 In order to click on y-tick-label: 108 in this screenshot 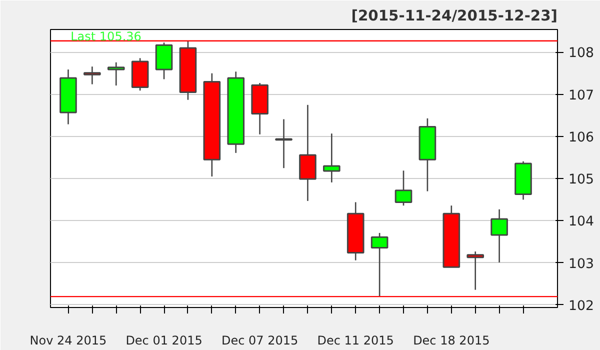, I will do `click(581, 54)`.